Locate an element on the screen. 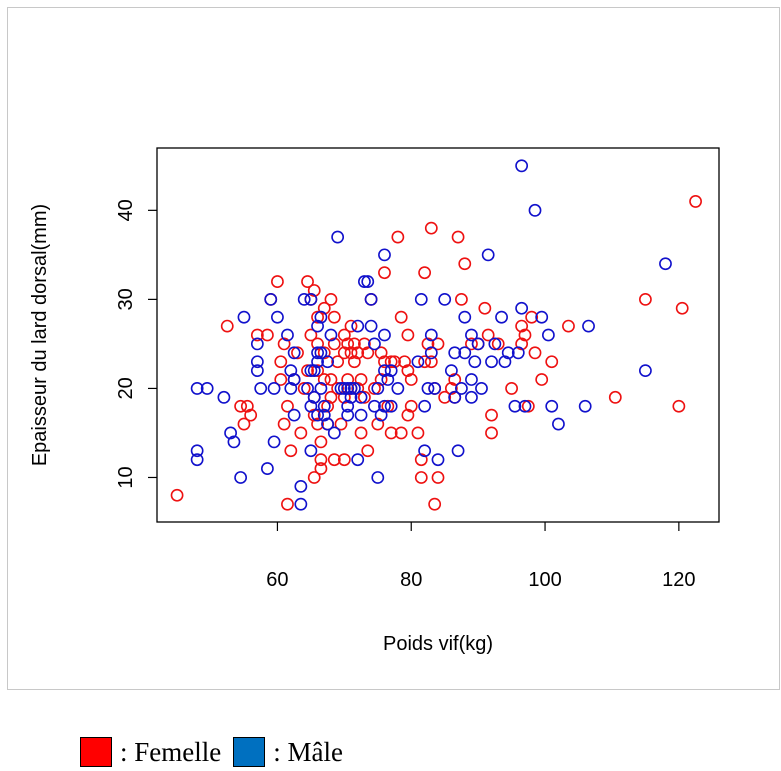  y-tick-label-30: 30 is located at coordinates (126, 299).